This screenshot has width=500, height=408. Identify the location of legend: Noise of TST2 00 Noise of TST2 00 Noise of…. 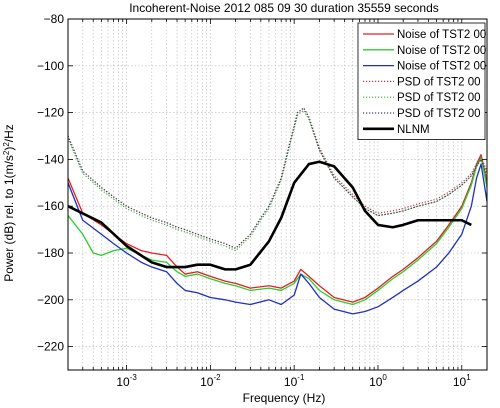
(421, 81).